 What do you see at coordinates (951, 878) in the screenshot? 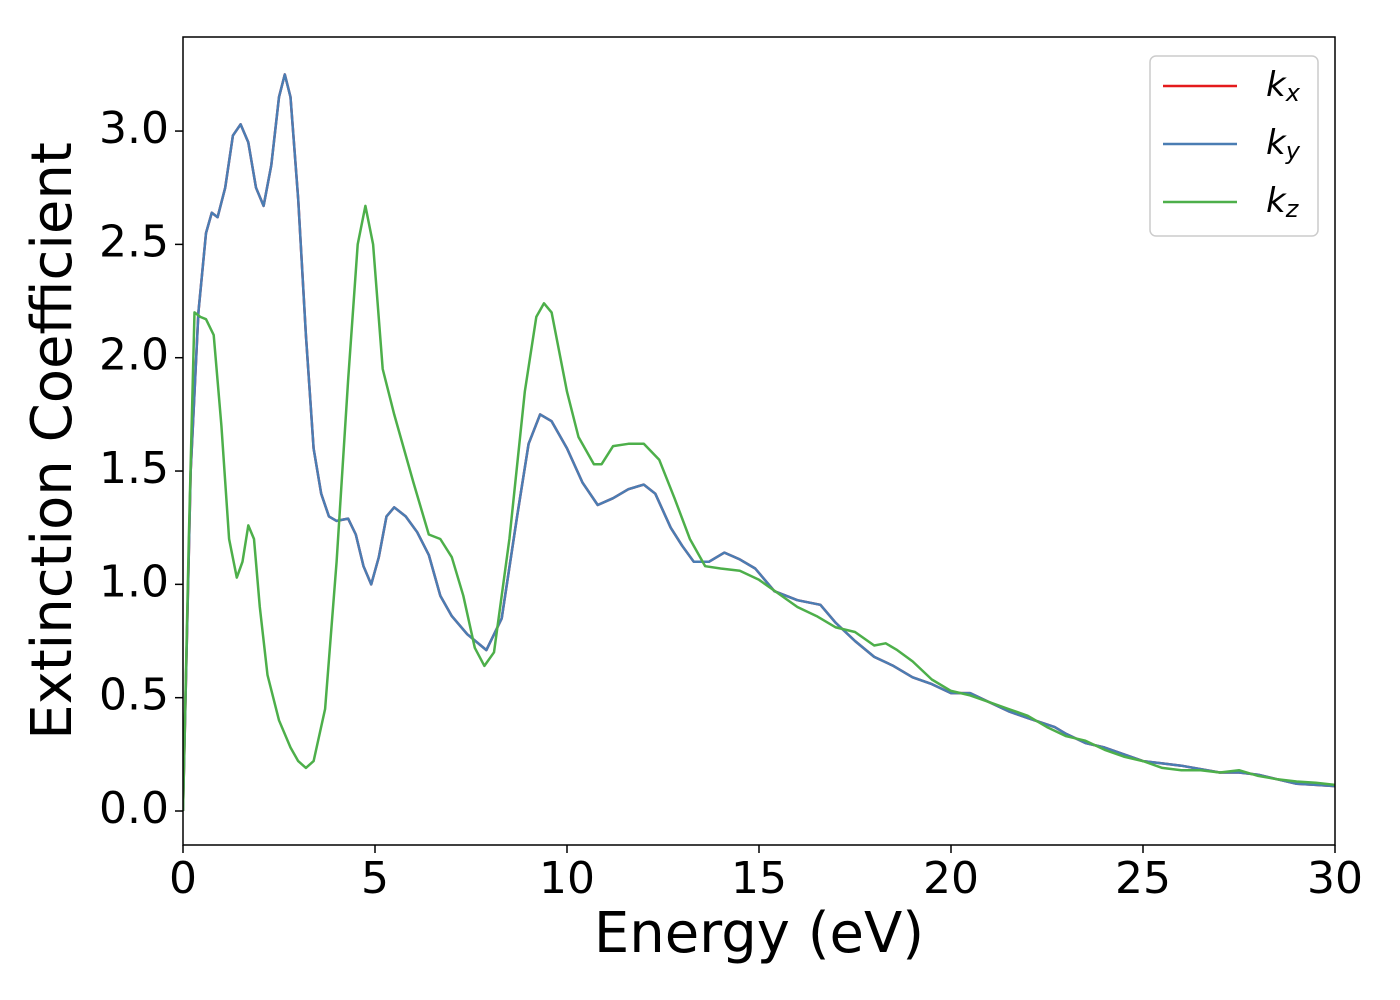
I see `x-tick-label: 20` at bounding box center [951, 878].